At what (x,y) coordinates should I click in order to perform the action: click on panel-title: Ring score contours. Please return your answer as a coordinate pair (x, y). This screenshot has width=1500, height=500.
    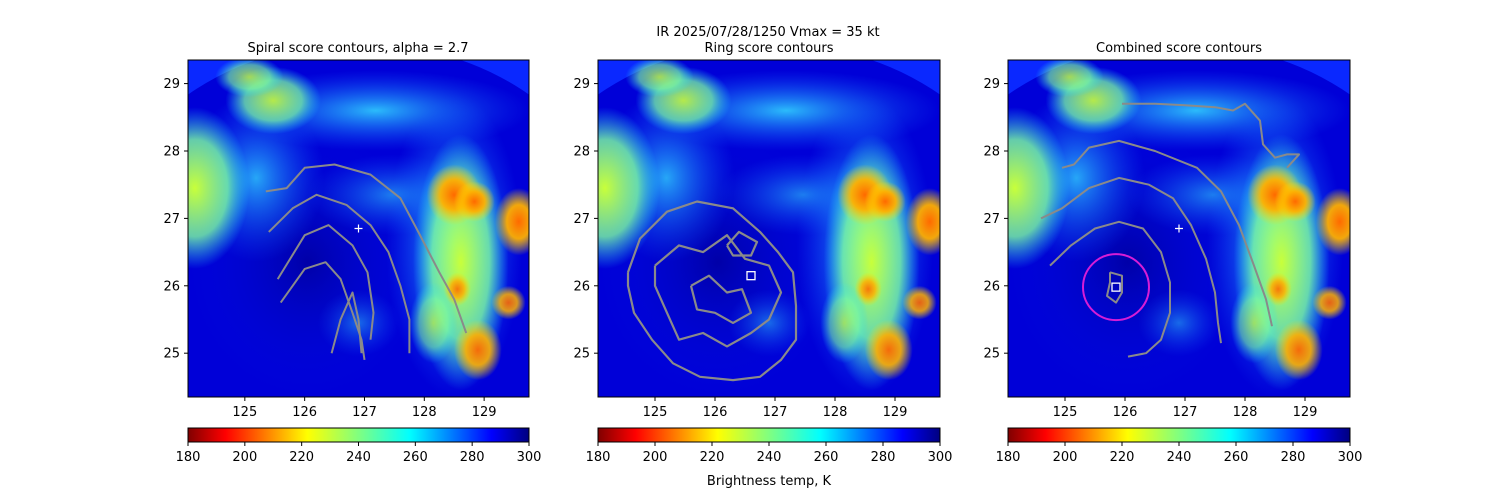
    Looking at the image, I should click on (768, 48).